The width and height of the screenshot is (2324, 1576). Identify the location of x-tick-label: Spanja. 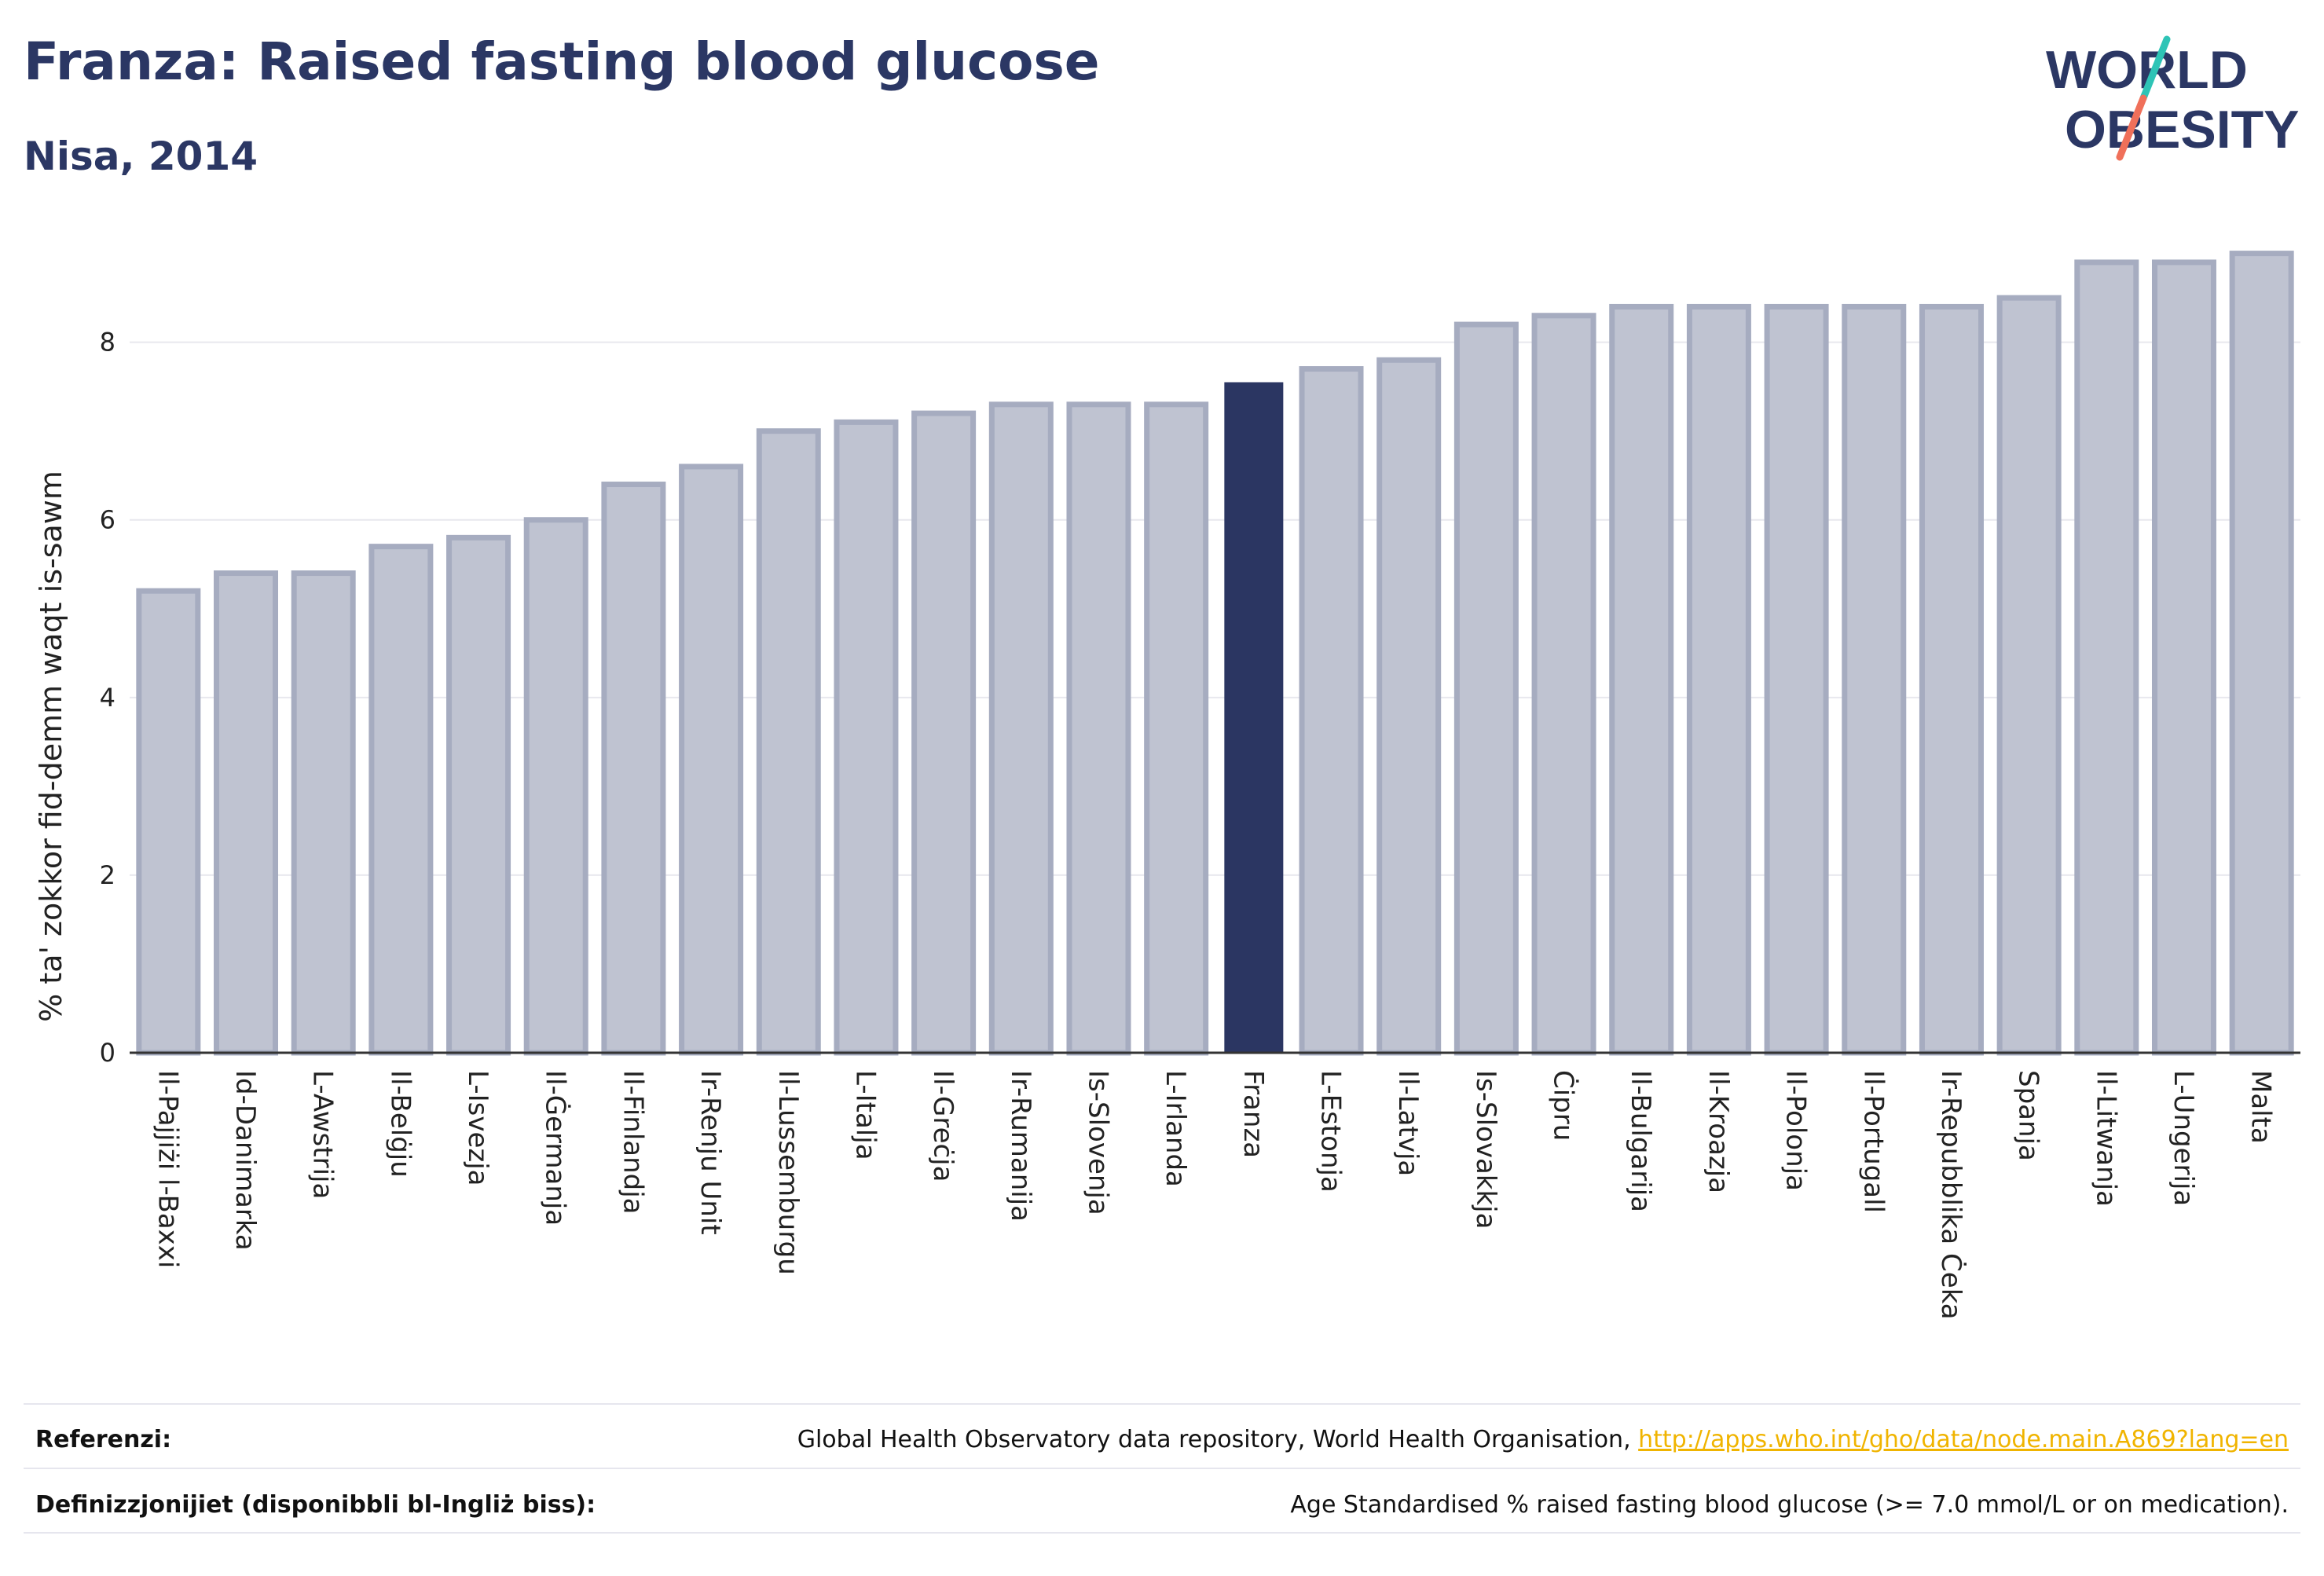
(2028, 1115).